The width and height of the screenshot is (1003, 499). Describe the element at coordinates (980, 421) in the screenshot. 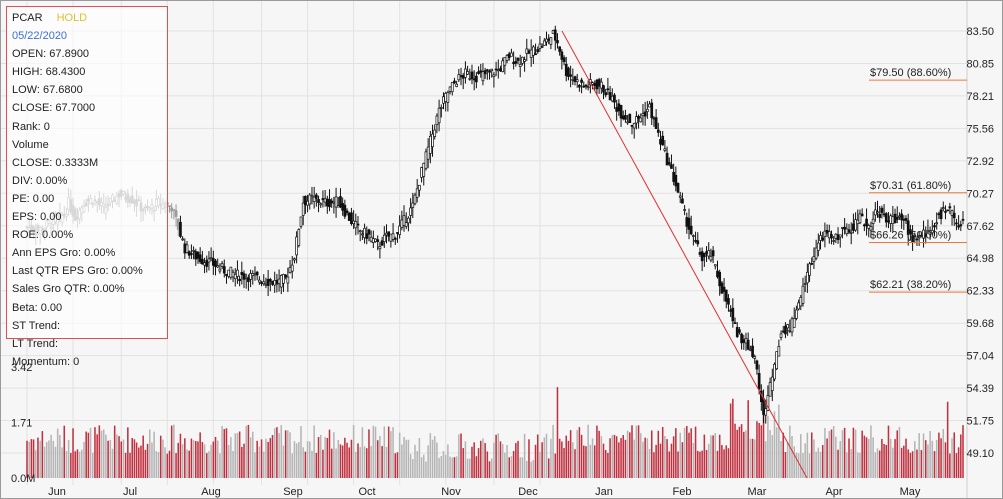

I see `price-tick-label: 51.75` at that location.